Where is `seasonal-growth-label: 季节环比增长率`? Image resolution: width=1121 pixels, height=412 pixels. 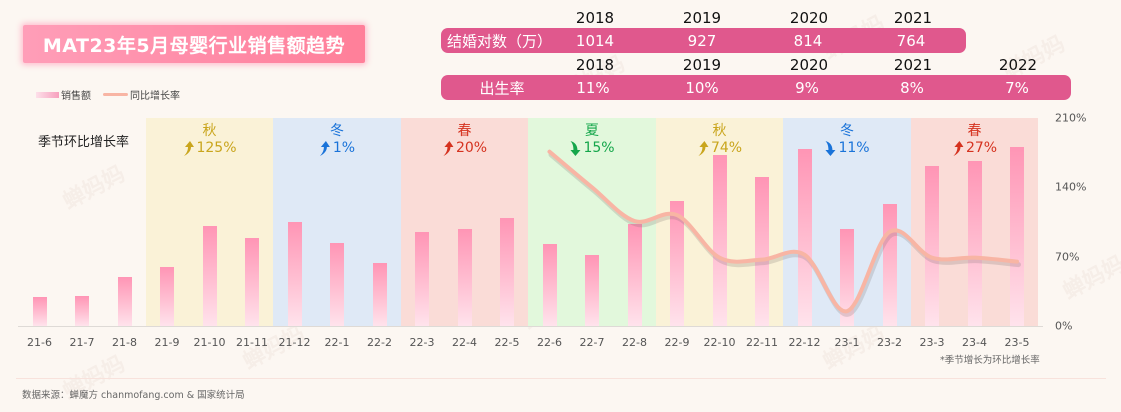
seasonal-growth-label: 季节环比增长率 is located at coordinates (84, 142).